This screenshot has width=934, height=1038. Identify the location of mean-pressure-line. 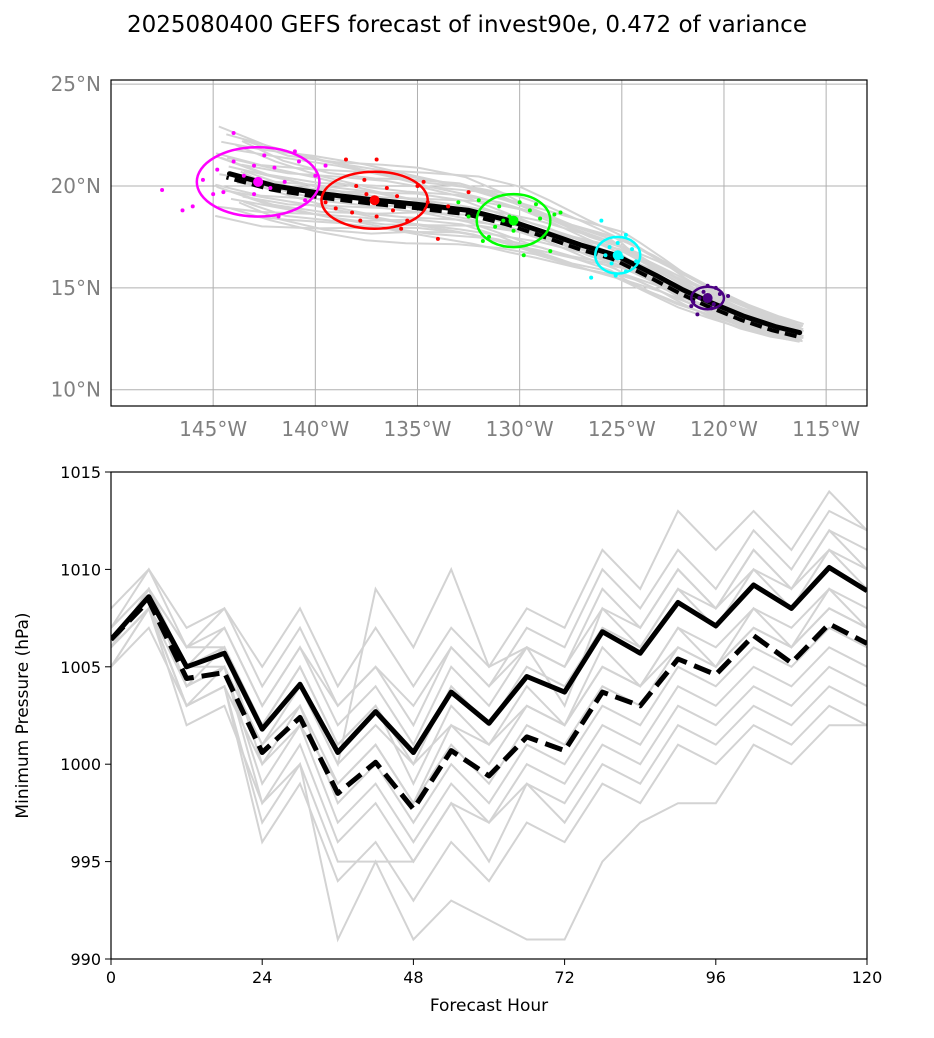
(489, 660).